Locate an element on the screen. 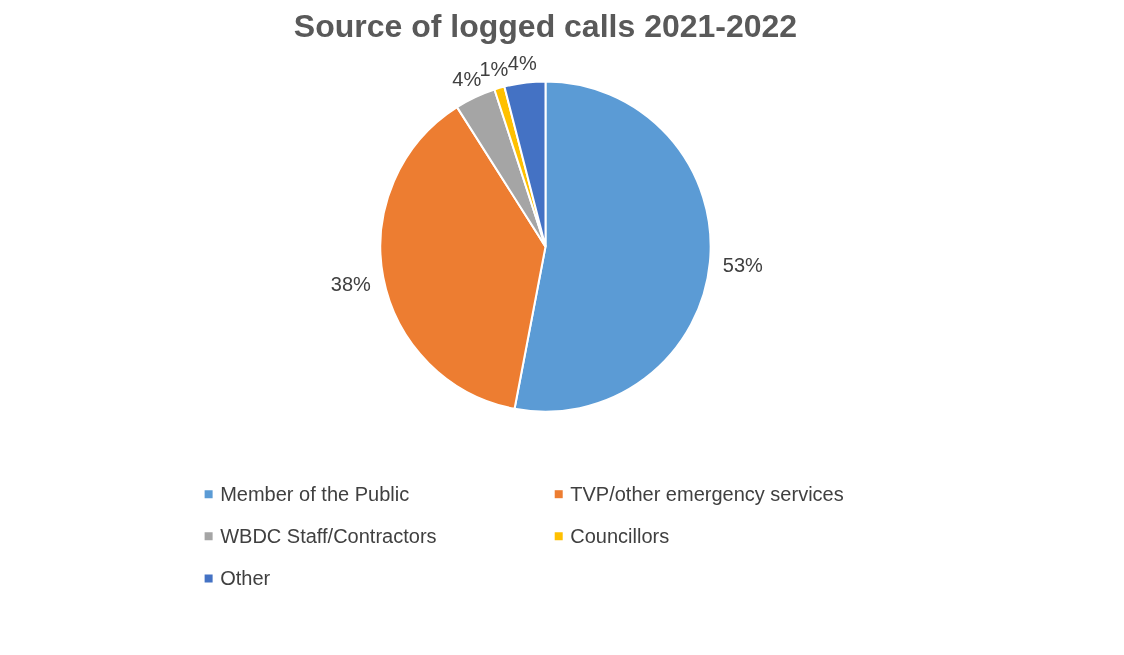 Image resolution: width=1124 pixels, height=655 pixels. legend-label: TVP/other emergency services is located at coordinates (707, 494).